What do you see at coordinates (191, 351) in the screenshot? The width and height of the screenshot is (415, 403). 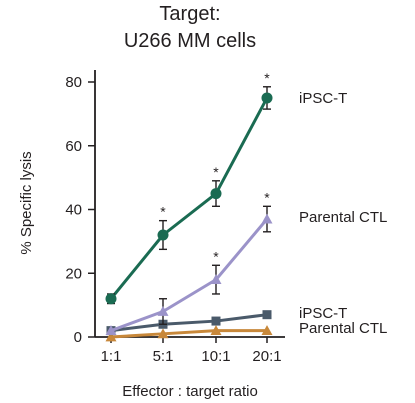 I see `x-ticks: 1:1 5:1 10:1 20:1` at bounding box center [191, 351].